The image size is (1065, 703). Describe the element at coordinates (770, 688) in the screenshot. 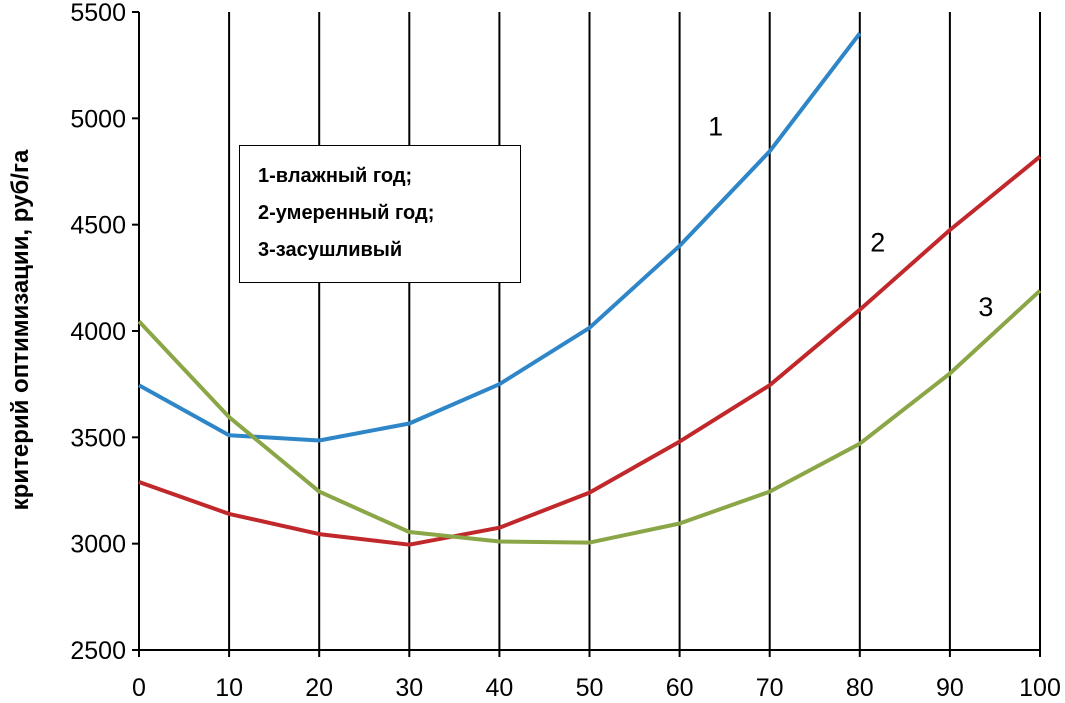

I see `x-tick-label-70: 70` at that location.